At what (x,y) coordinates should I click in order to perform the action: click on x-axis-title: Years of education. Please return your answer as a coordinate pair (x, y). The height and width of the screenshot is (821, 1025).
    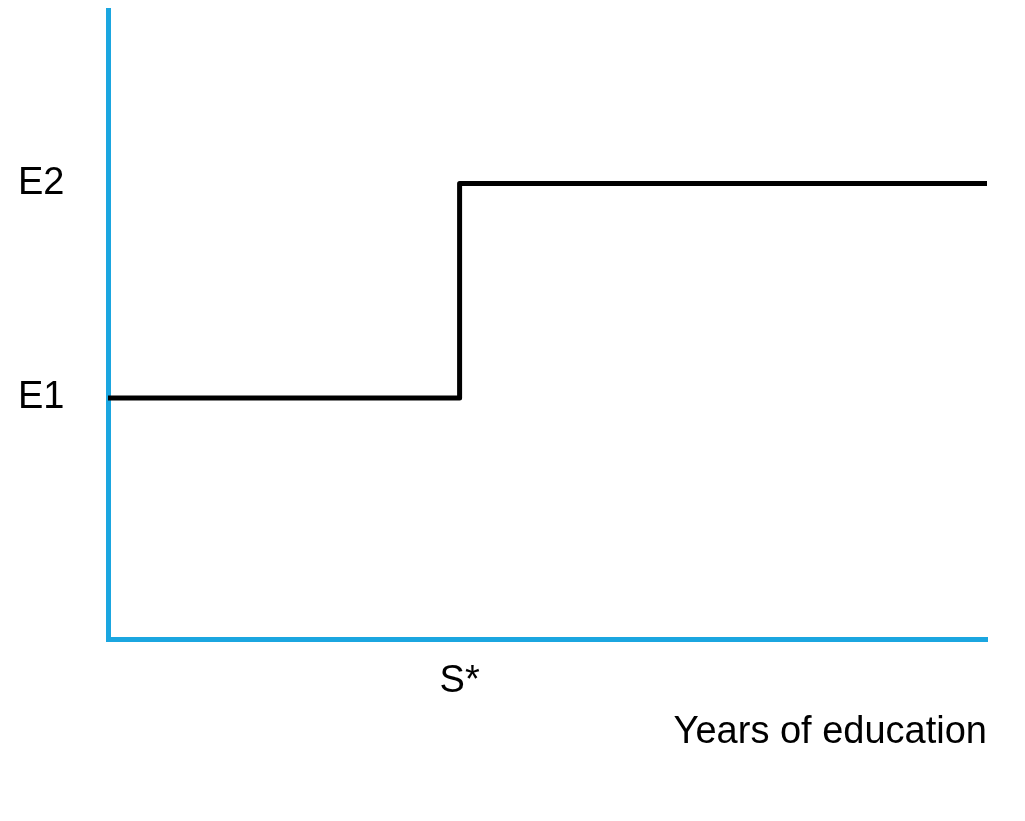
    Looking at the image, I should click on (830, 729).